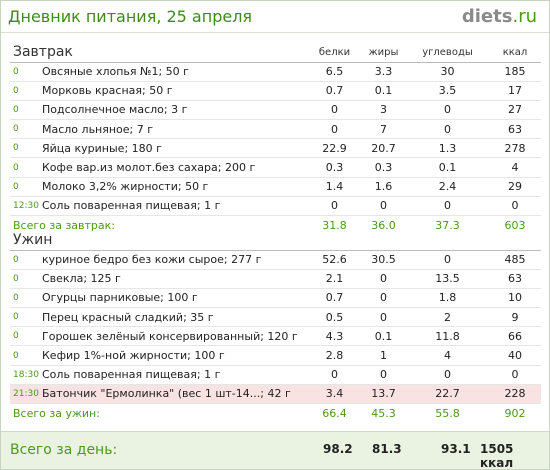 The image size is (550, 470). Describe the element at coordinates (173, 110) in the screenshot. I see `food-name: Подсолнечное масло; 3 г` at that location.